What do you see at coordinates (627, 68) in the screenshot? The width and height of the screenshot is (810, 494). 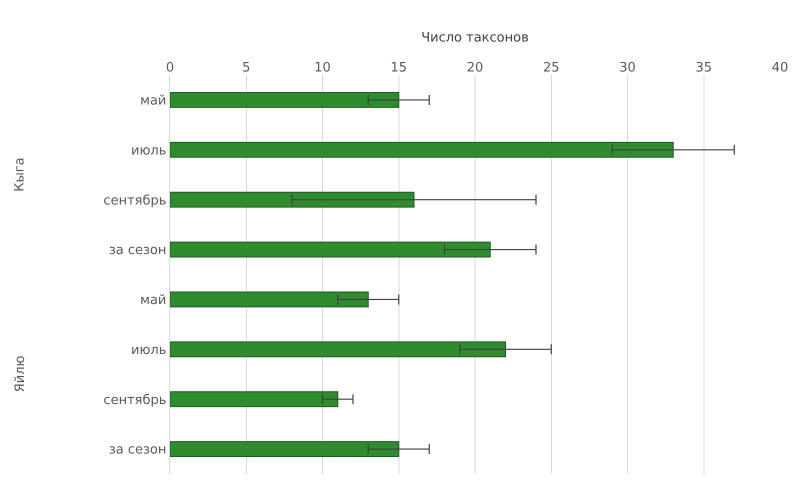 I see `x-tick-label: 30` at bounding box center [627, 68].